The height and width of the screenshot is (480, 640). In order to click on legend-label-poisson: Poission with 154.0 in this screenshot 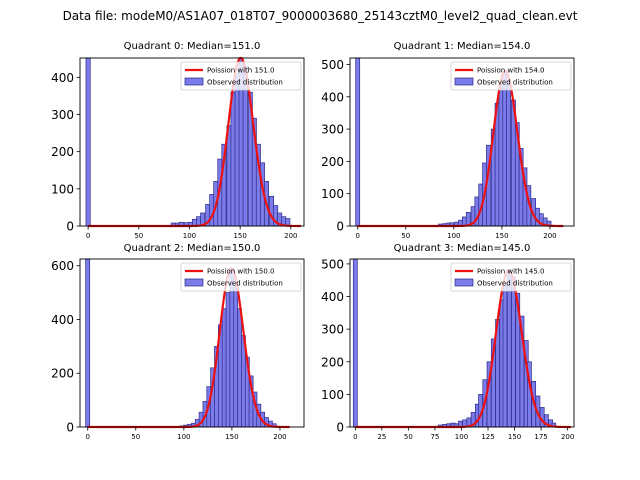, I will do `click(511, 71)`.